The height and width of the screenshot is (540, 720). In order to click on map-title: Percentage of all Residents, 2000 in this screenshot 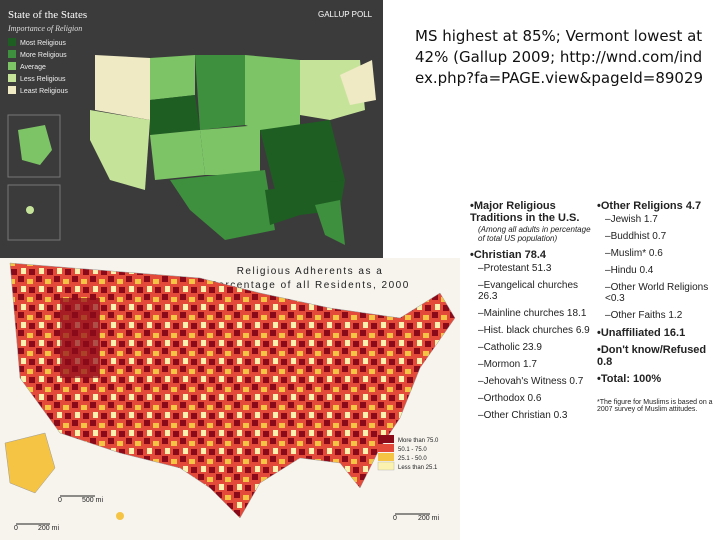, I will do `click(310, 285)`.